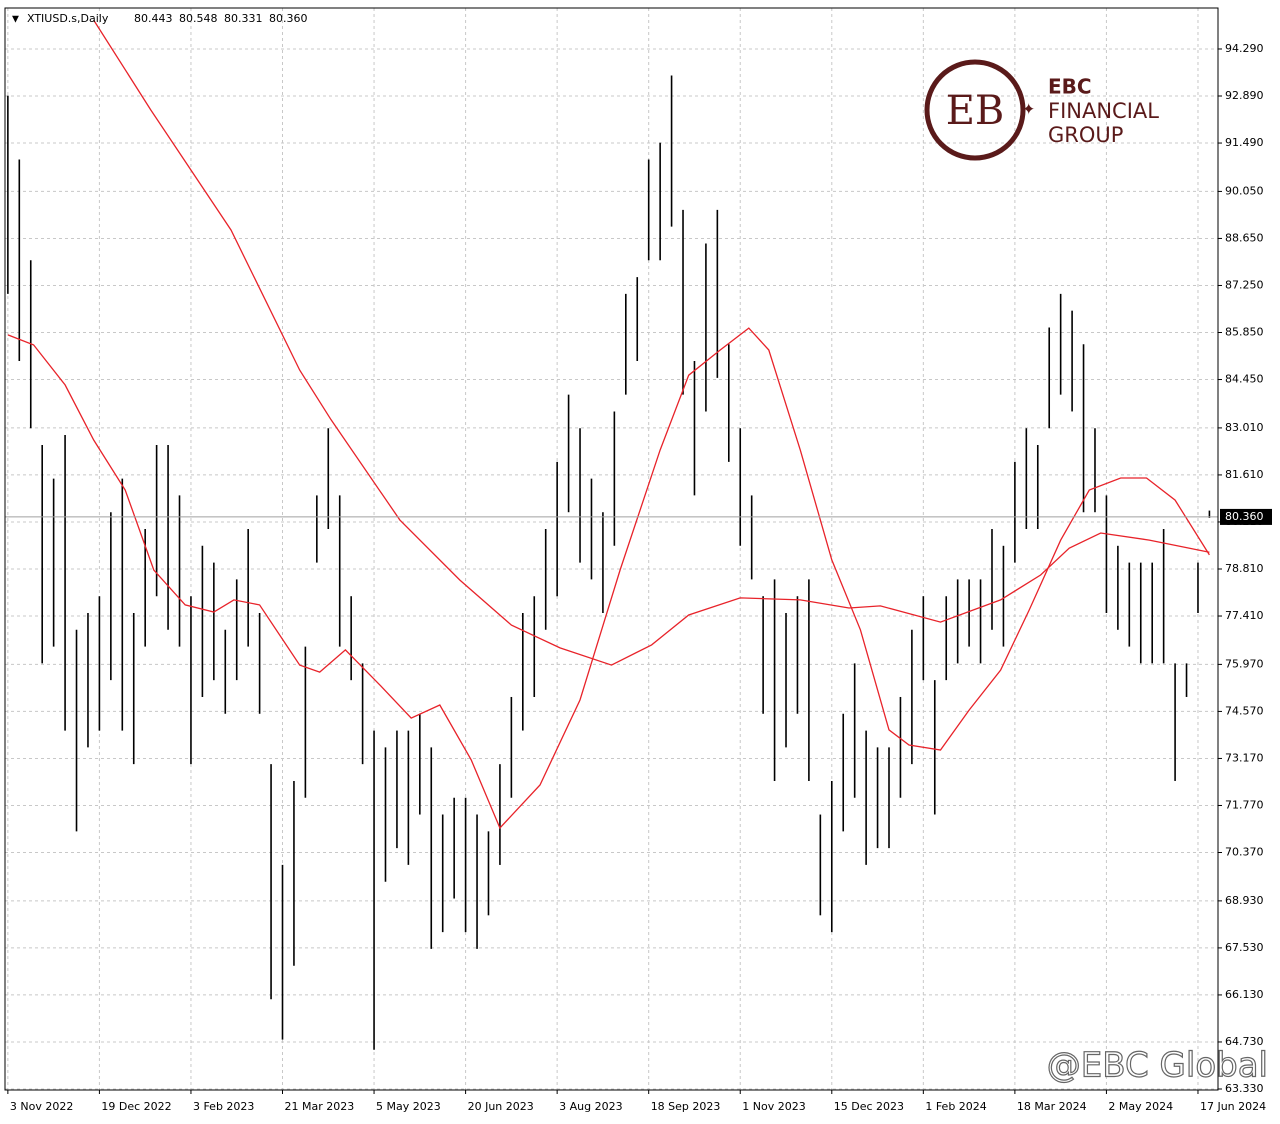  I want to click on y-tick-label: 71.770, so click(1244, 804).